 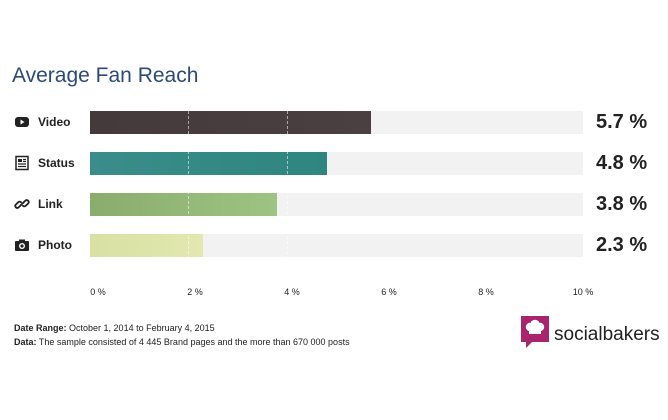 What do you see at coordinates (147, 245) in the screenshot?
I see `bar-photo` at bounding box center [147, 245].